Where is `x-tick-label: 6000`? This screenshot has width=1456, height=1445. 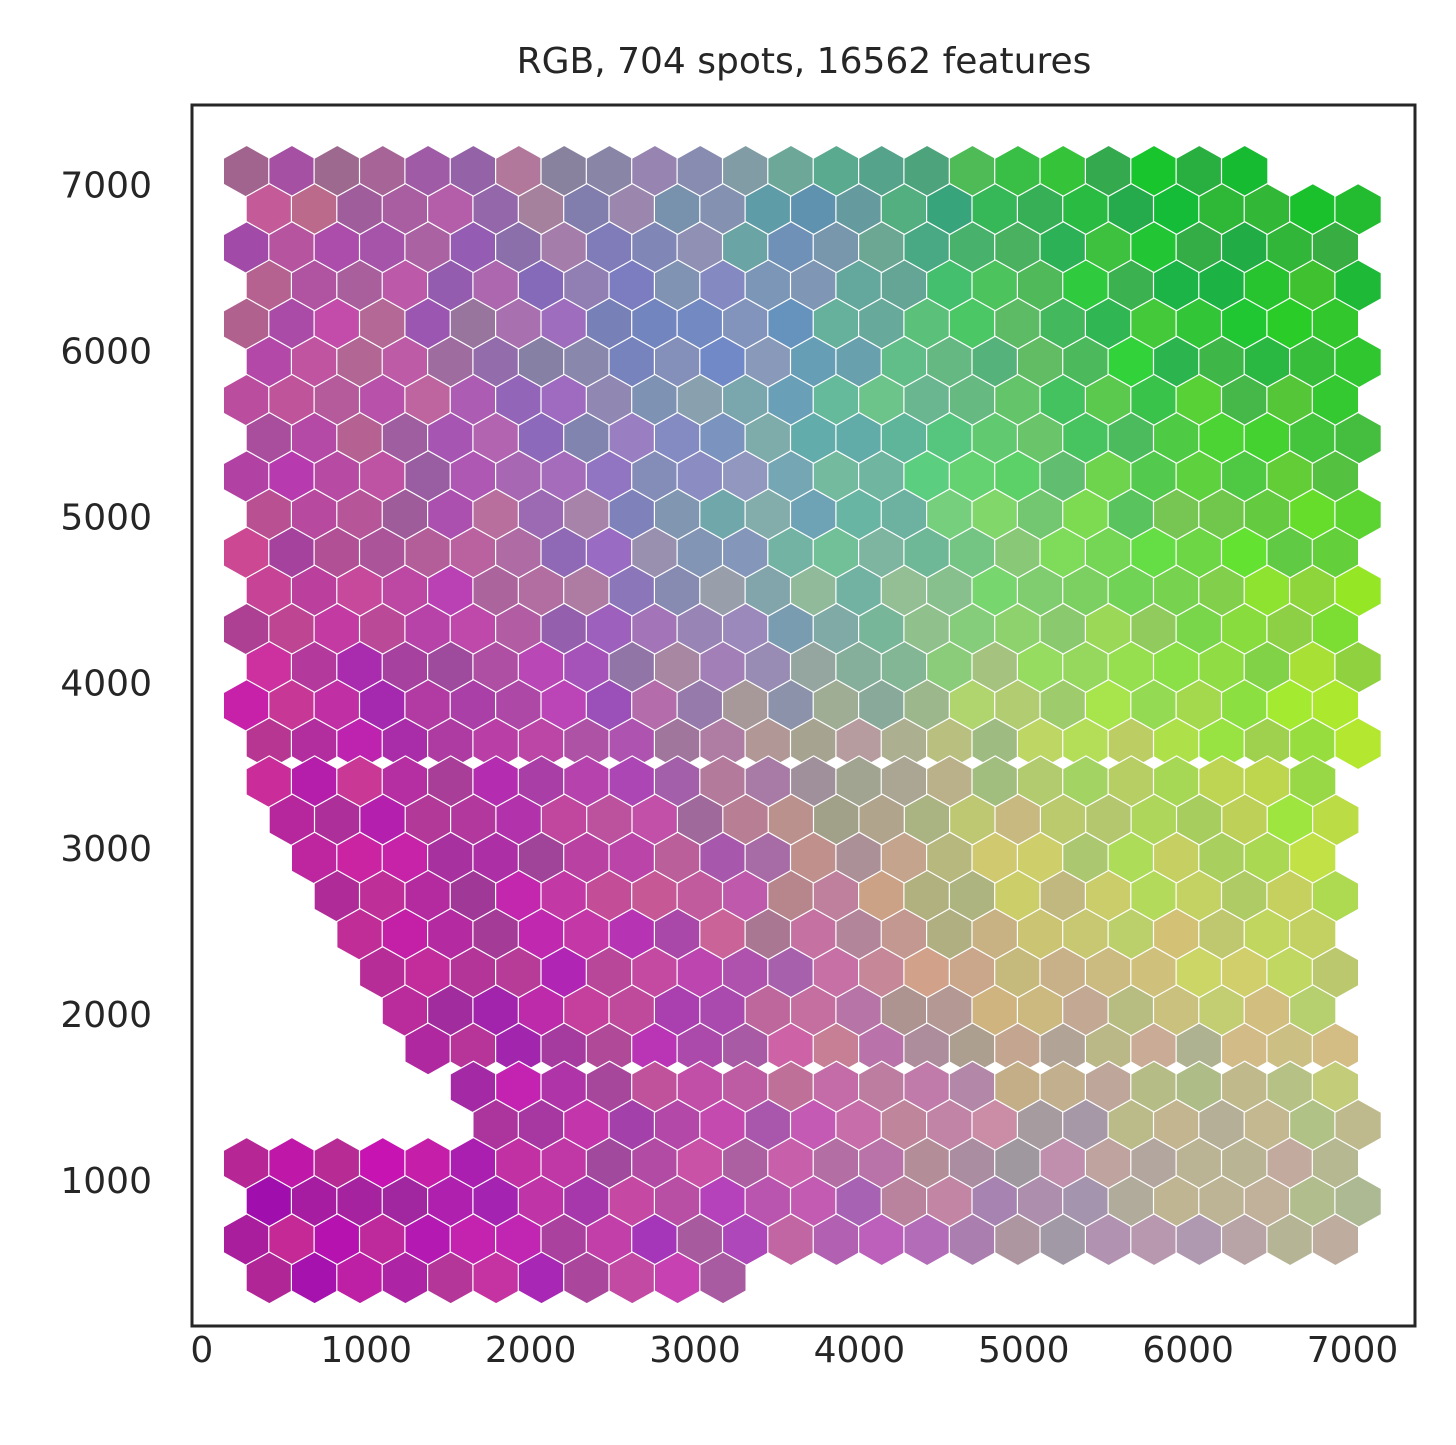 x-tick-label: 6000 is located at coordinates (1188, 1350).